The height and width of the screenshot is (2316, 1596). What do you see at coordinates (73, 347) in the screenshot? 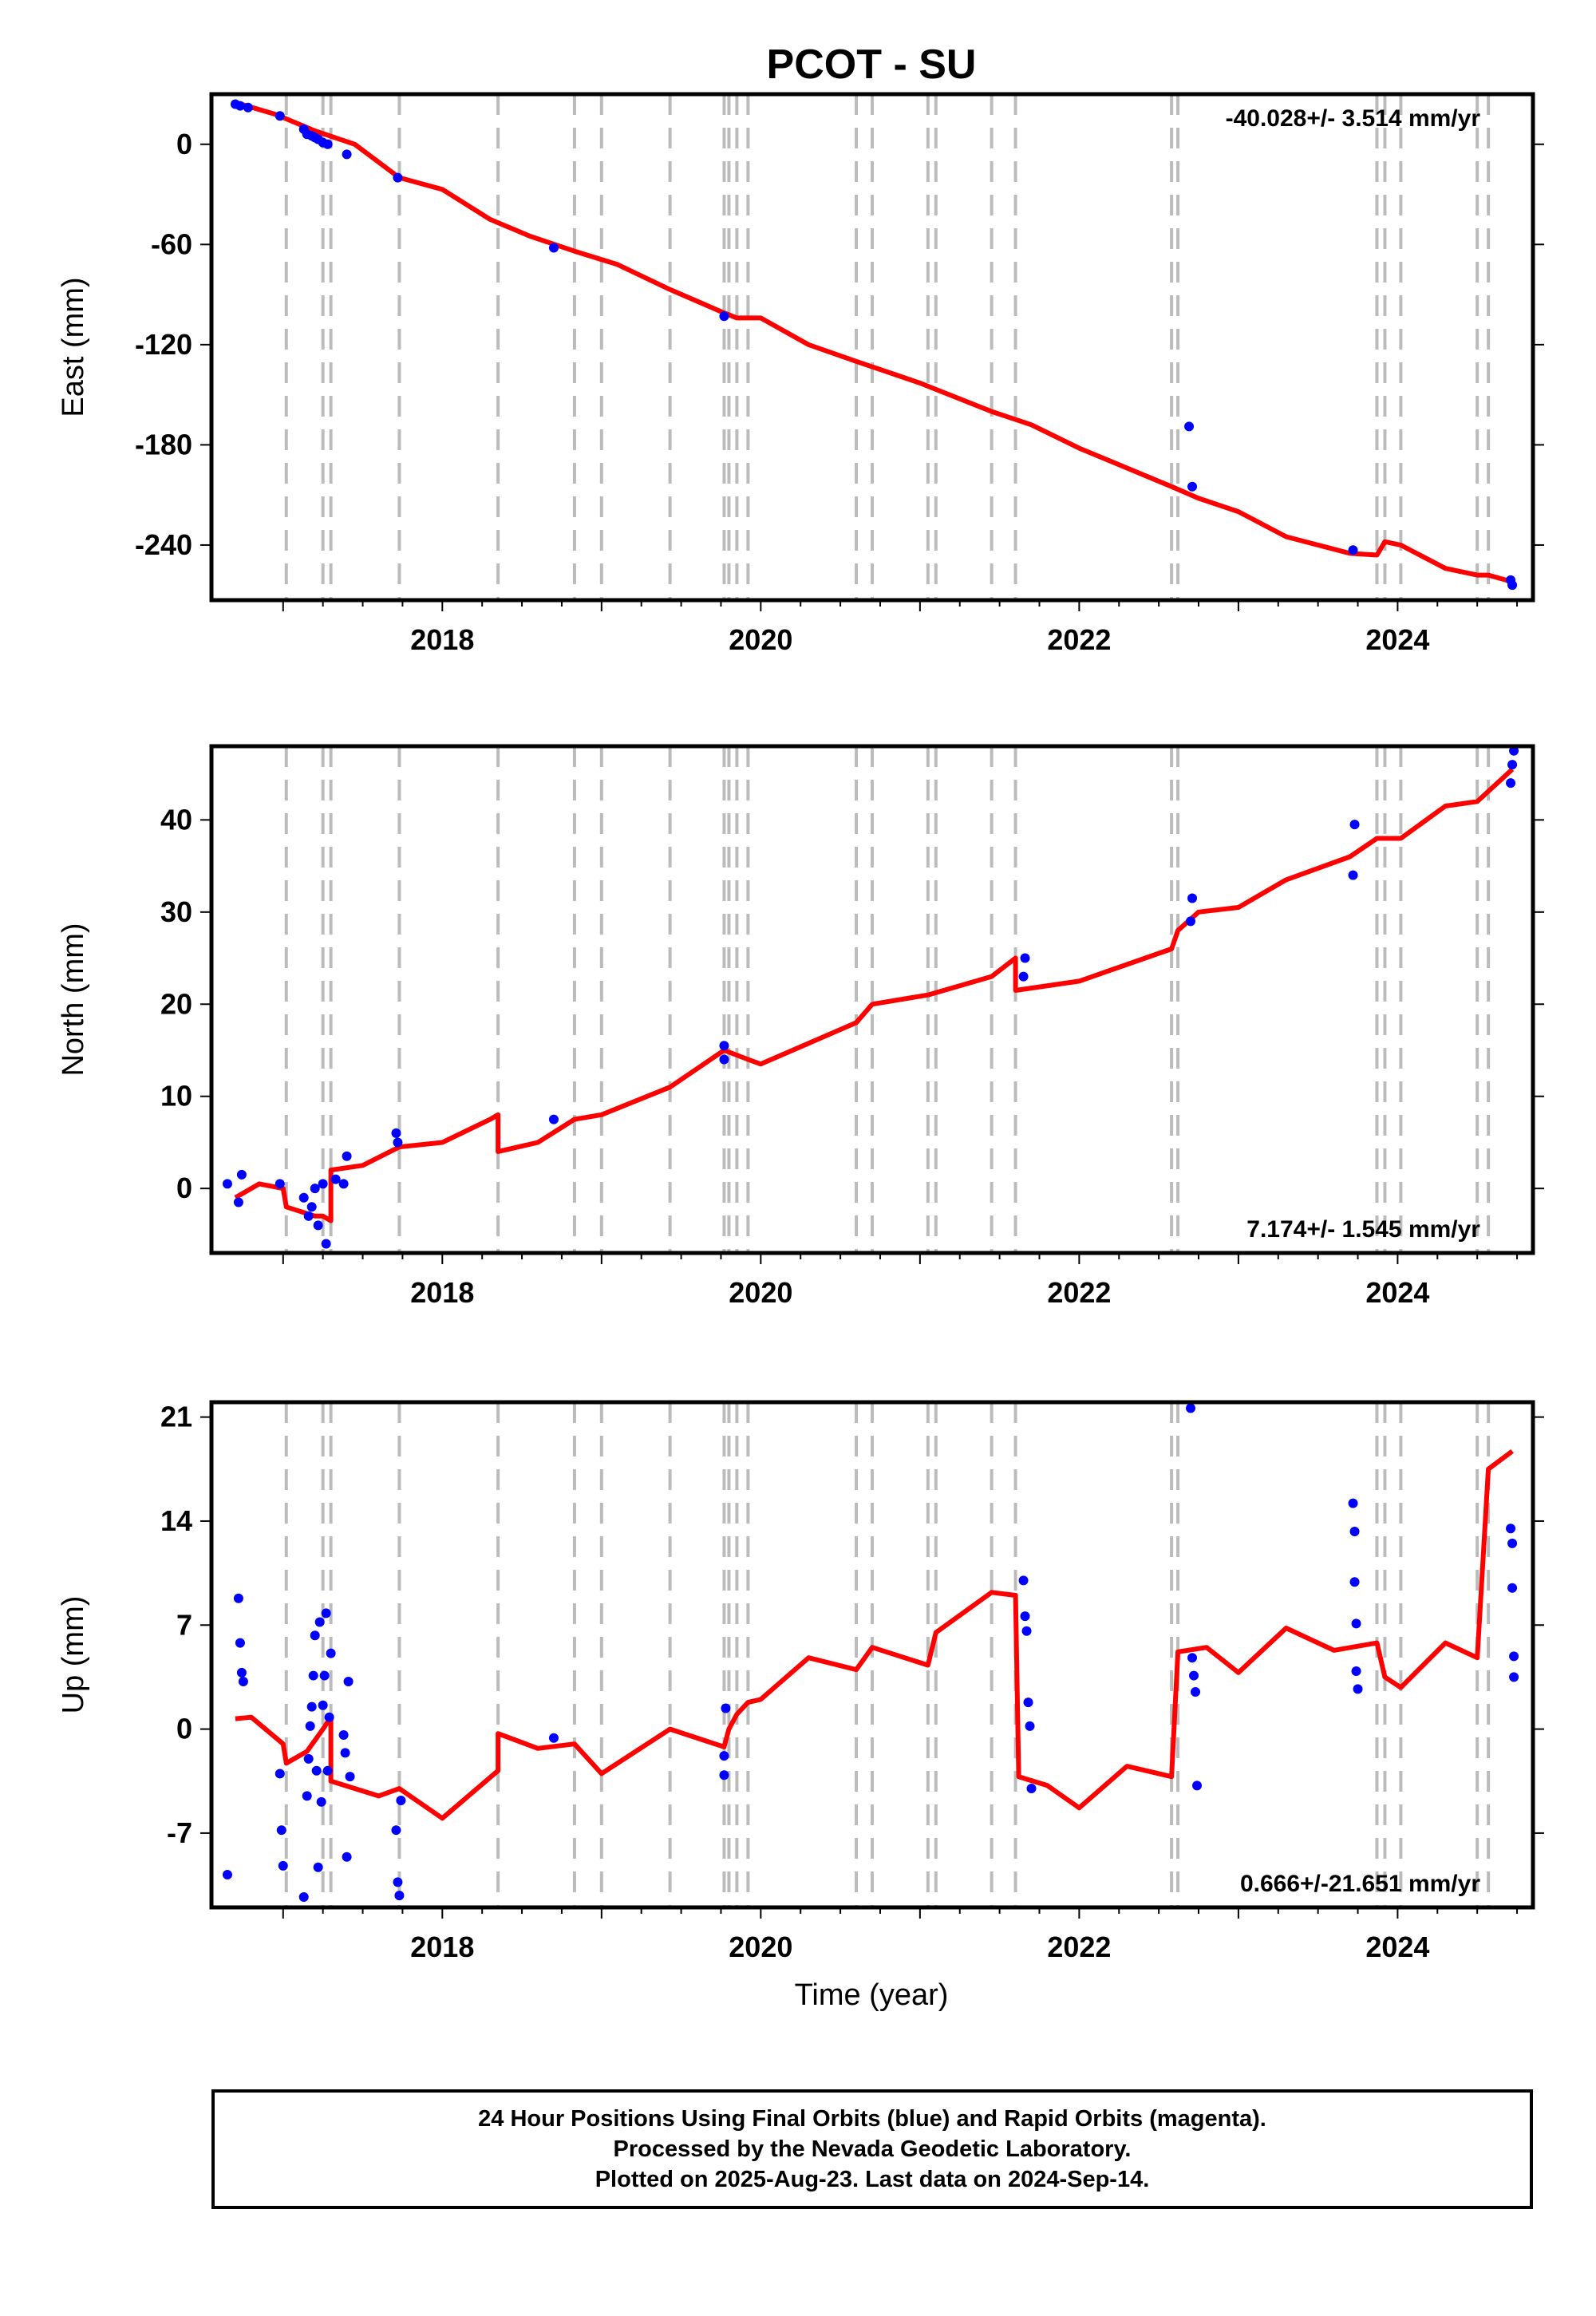
I see `y-axis-label: East (mm)` at bounding box center [73, 347].